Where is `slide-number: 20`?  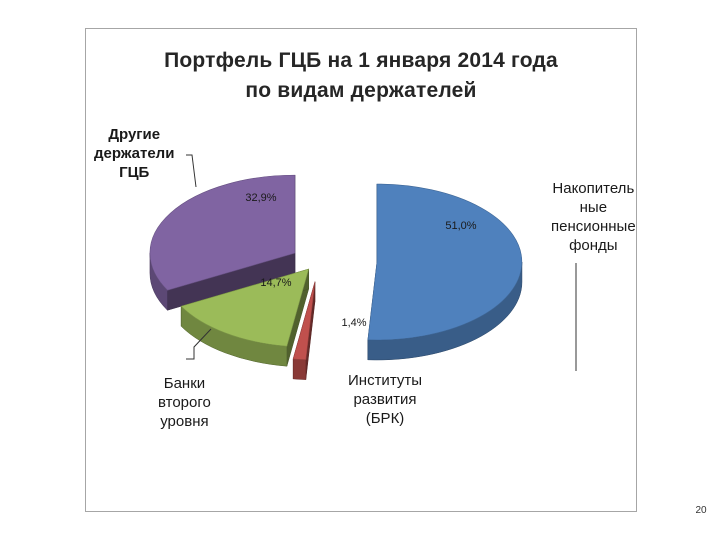
slide-number: 20 is located at coordinates (701, 510).